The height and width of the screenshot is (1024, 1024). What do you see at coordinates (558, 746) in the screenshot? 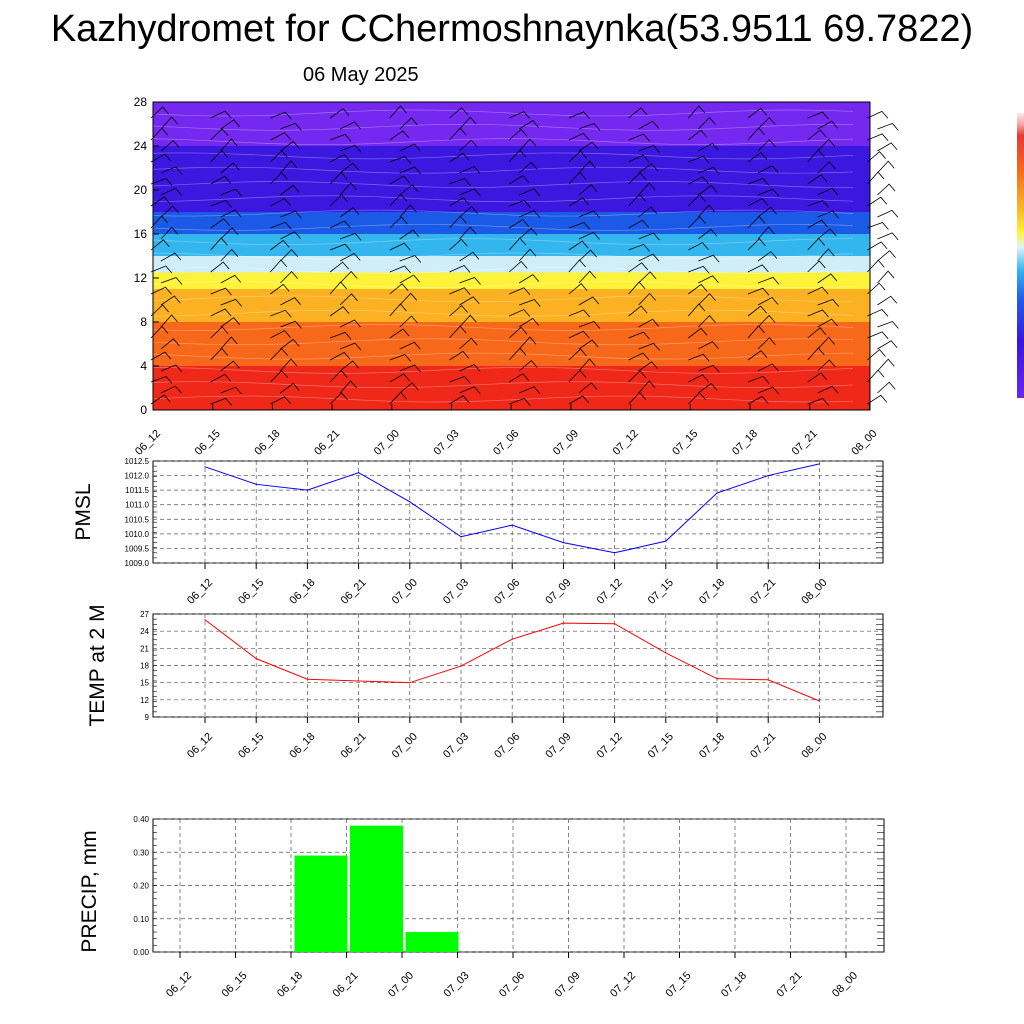
I see `x-tick-label: 07_09` at bounding box center [558, 746].